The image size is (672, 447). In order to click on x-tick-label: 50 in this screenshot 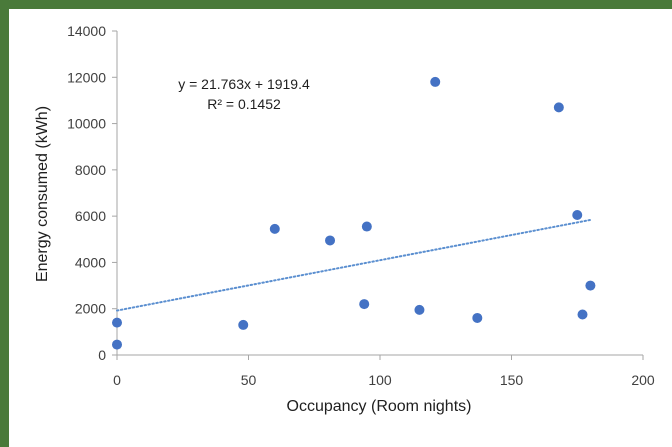, I will do `click(249, 380)`.